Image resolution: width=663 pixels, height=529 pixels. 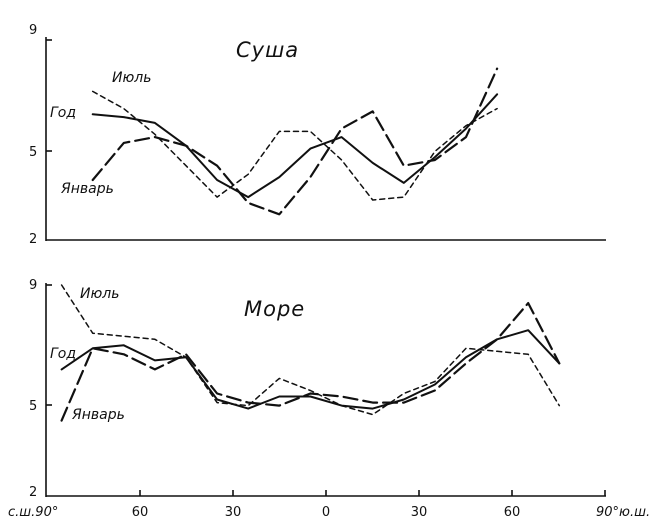 What do you see at coordinates (512, 512) in the screenshot?
I see `x-tick-label-60s: 60` at bounding box center [512, 512].